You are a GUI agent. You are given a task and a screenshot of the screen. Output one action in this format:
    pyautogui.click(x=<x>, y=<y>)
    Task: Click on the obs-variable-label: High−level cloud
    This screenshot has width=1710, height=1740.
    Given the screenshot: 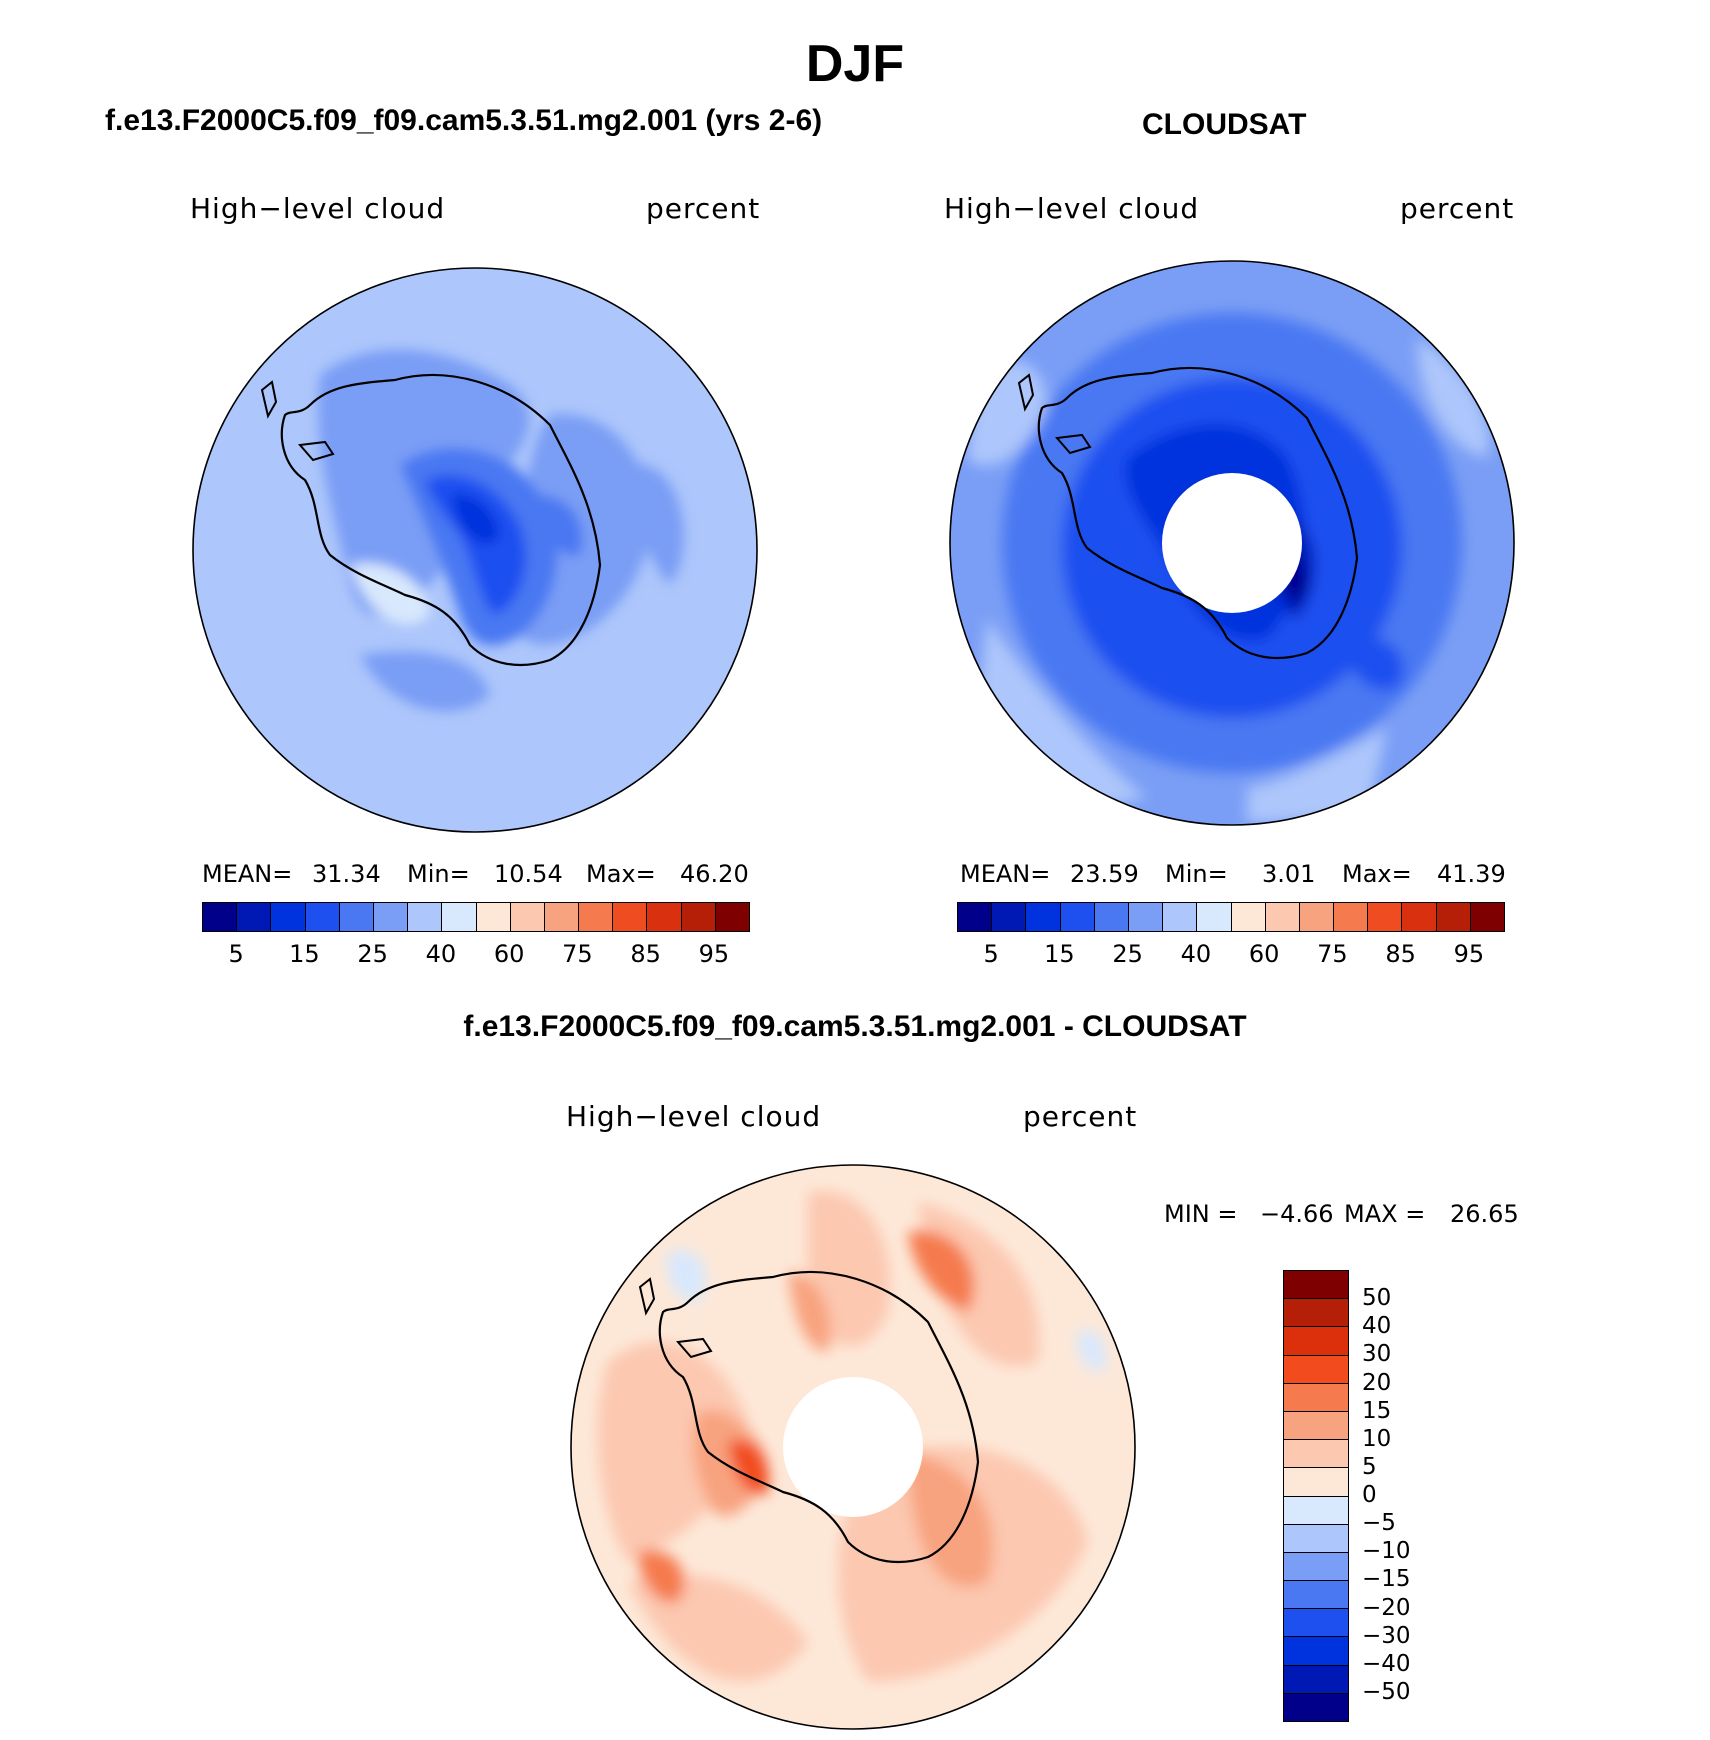 What is the action you would take?
    pyautogui.click(x=1072, y=208)
    